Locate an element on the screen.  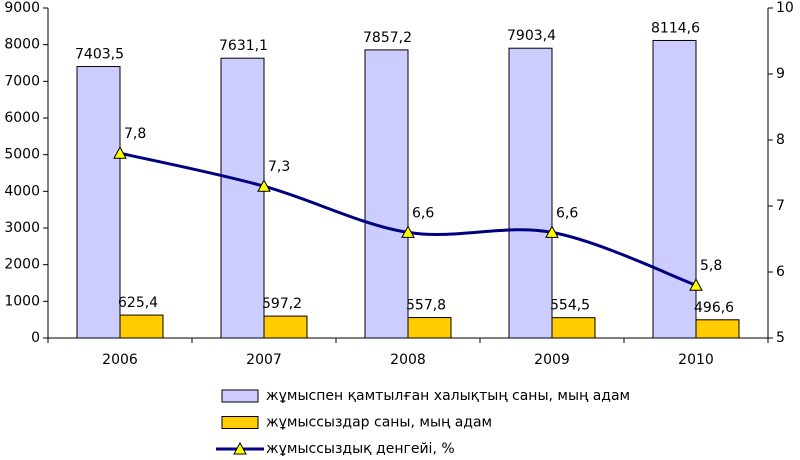
y-tick-label: 1000 is located at coordinates (22, 301).